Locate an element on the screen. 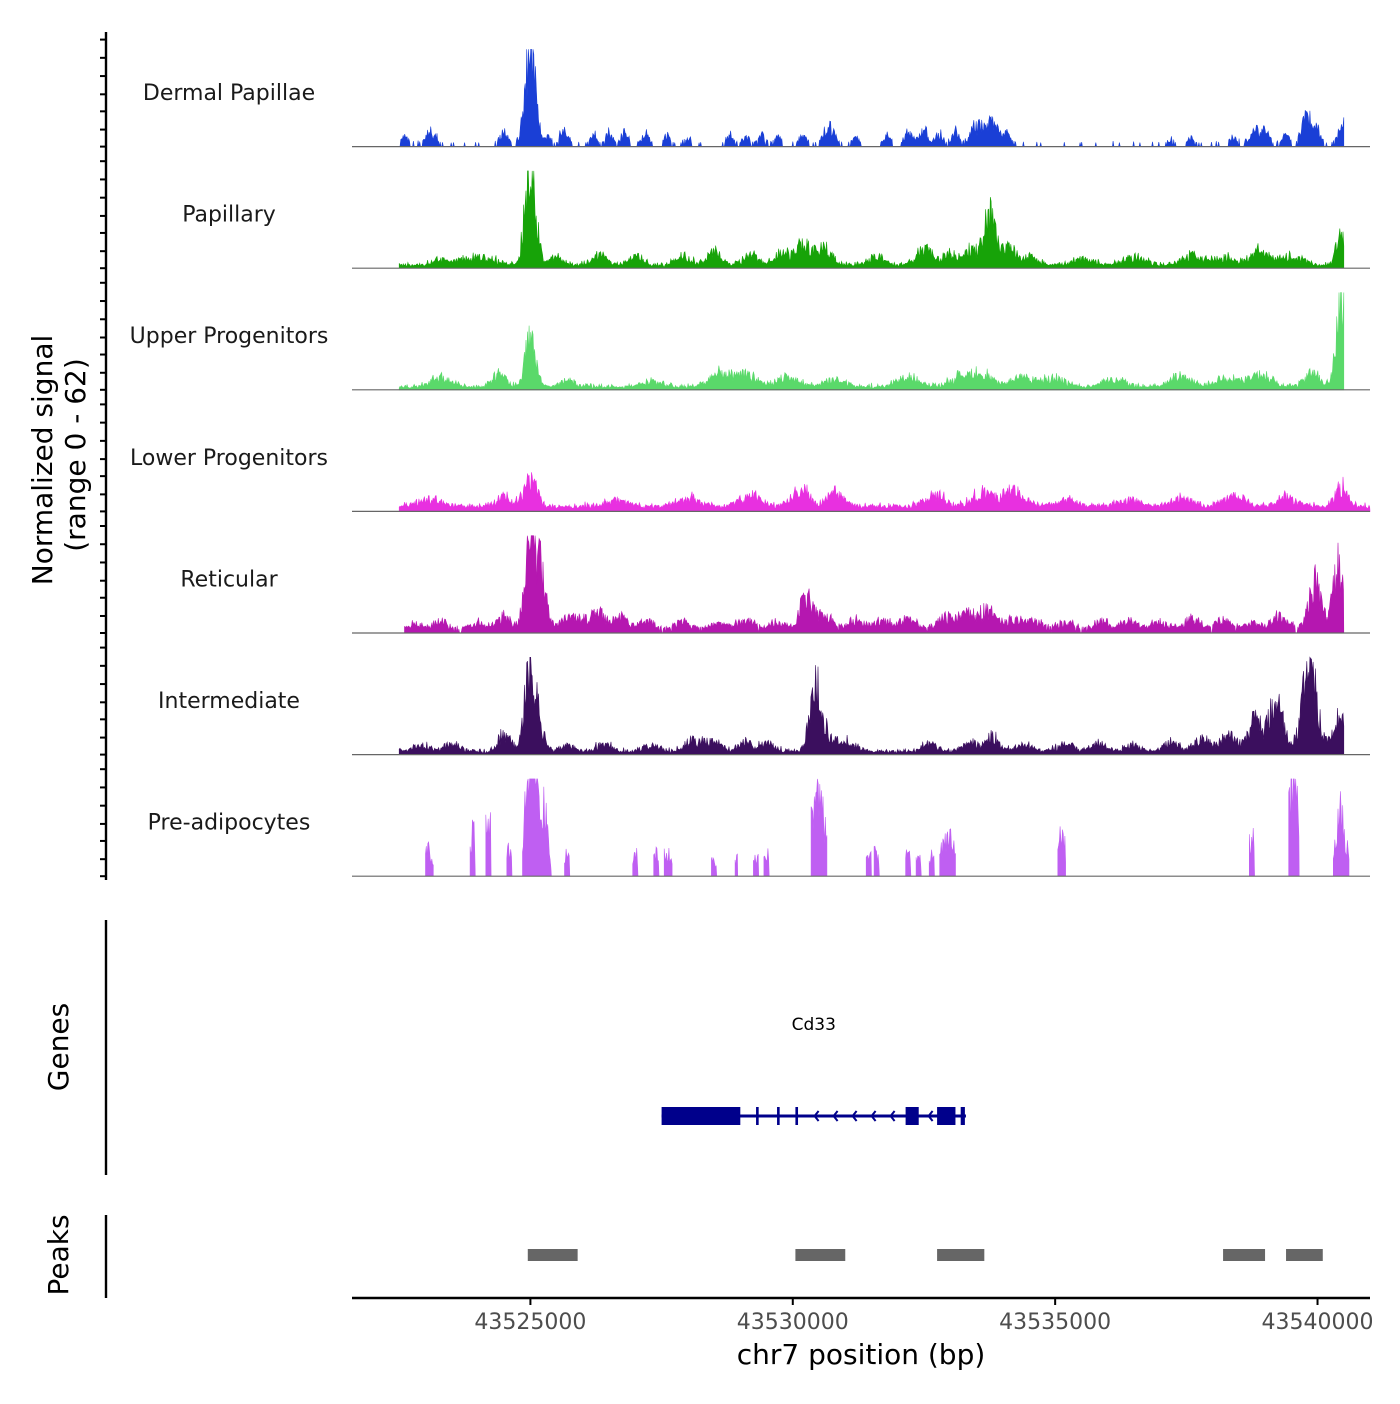 Image resolution: width=1400 pixels, height=1404 pixels. track-label: Lower Progenitors is located at coordinates (229, 458).